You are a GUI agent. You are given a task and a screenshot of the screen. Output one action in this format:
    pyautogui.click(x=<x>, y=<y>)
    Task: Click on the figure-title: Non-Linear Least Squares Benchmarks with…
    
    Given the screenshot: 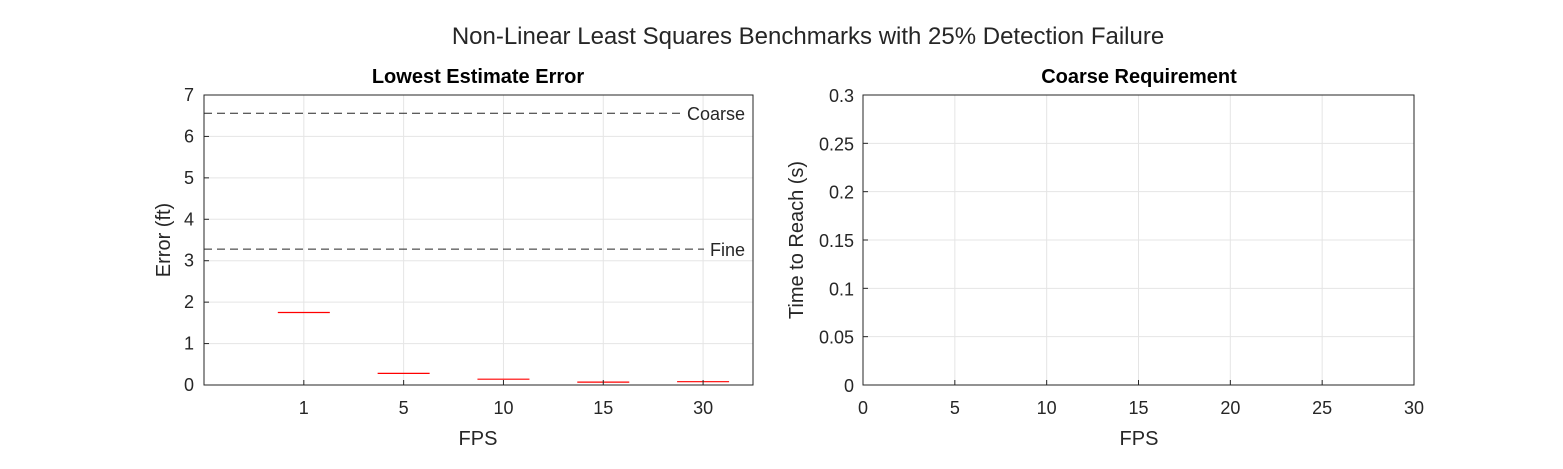 What is the action you would take?
    pyautogui.click(x=808, y=36)
    